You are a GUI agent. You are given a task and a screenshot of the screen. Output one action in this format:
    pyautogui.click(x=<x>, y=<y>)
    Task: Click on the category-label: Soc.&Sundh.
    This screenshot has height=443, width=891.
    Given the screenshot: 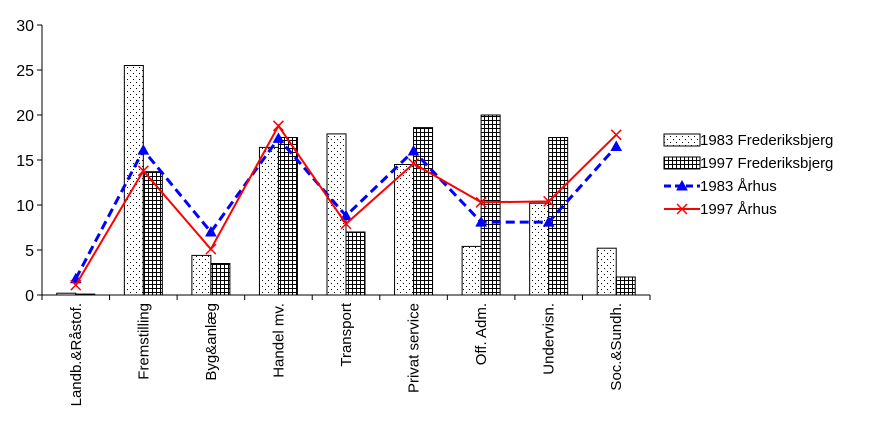 What is the action you would take?
    pyautogui.click(x=616, y=347)
    